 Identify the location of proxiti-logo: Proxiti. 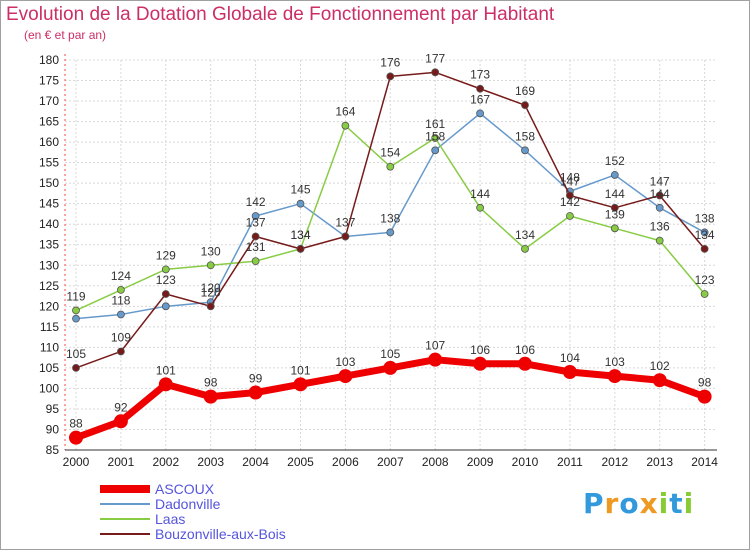
(638, 503).